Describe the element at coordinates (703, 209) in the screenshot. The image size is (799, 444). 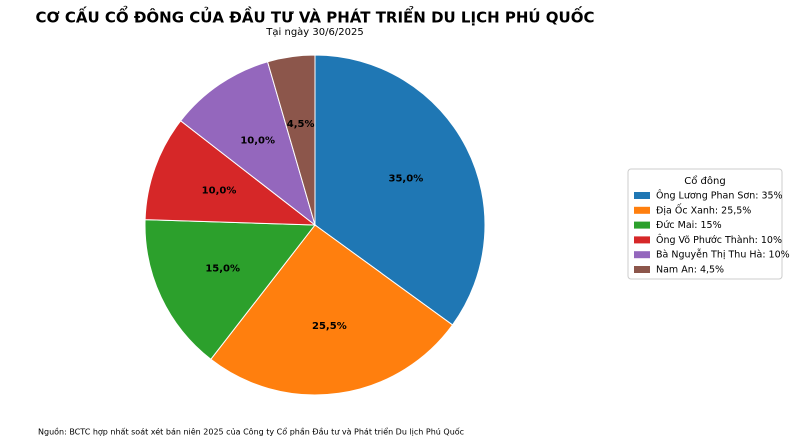
I see `legend-label: Địa Ốc Xanh: 25,5%` at that location.